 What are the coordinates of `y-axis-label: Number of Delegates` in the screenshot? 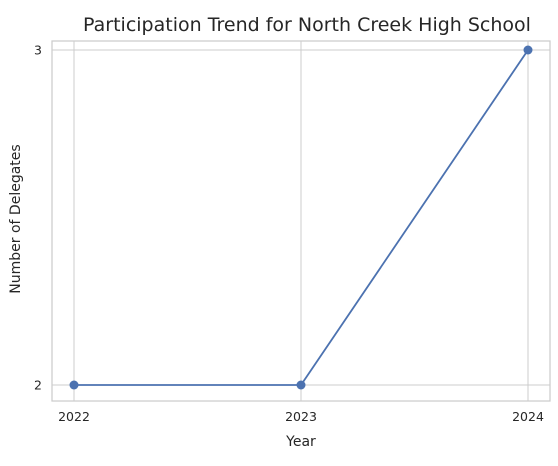 It's located at (16, 218).